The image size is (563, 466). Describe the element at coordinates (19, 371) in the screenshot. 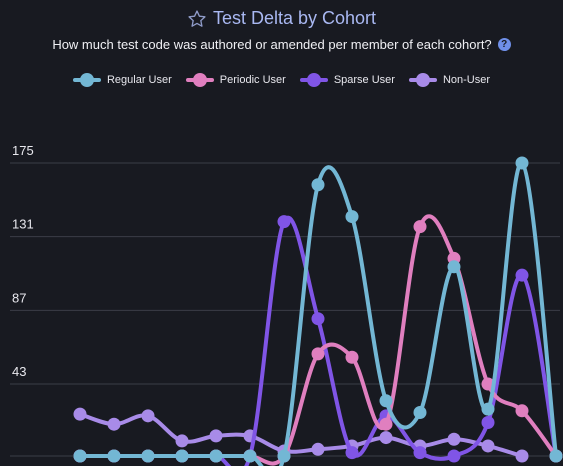

I see `y-tick-label: 43` at that location.